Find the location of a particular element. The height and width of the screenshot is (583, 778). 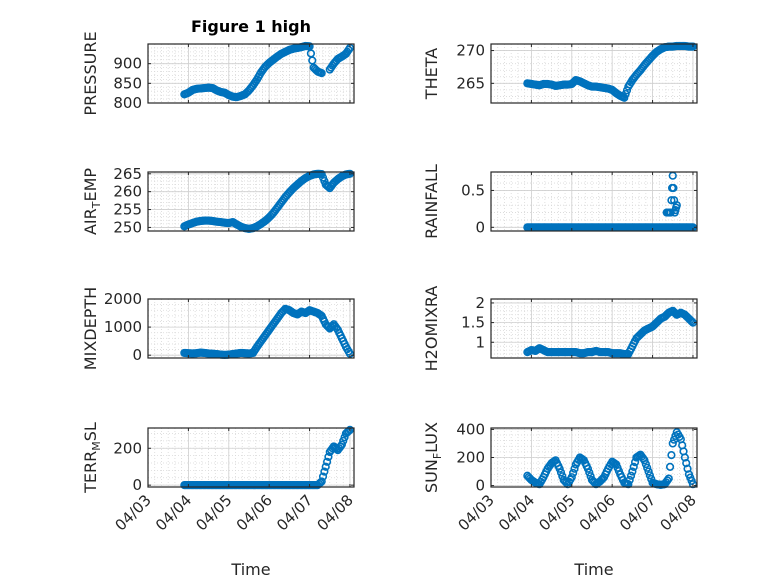

y-axis-label: SUNFLUX is located at coordinates (433, 457).